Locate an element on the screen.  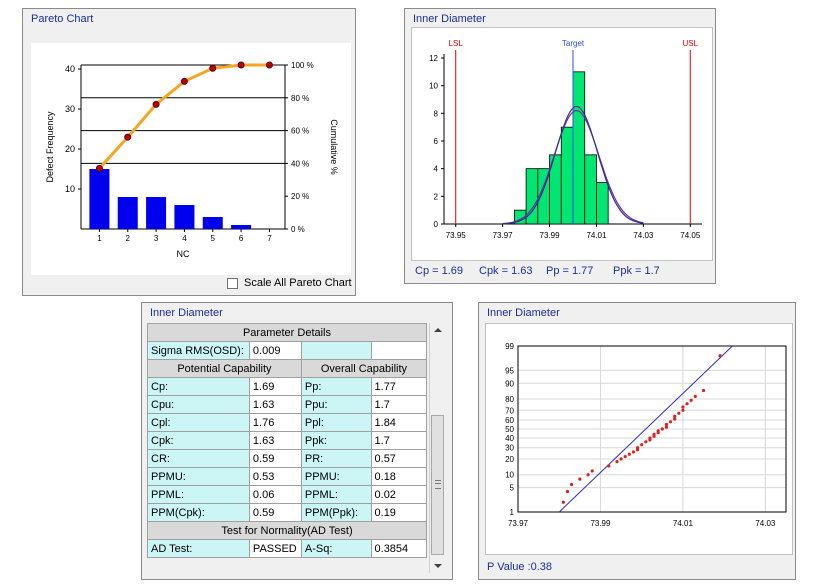
scroll-grip-icon is located at coordinates (438, 484).